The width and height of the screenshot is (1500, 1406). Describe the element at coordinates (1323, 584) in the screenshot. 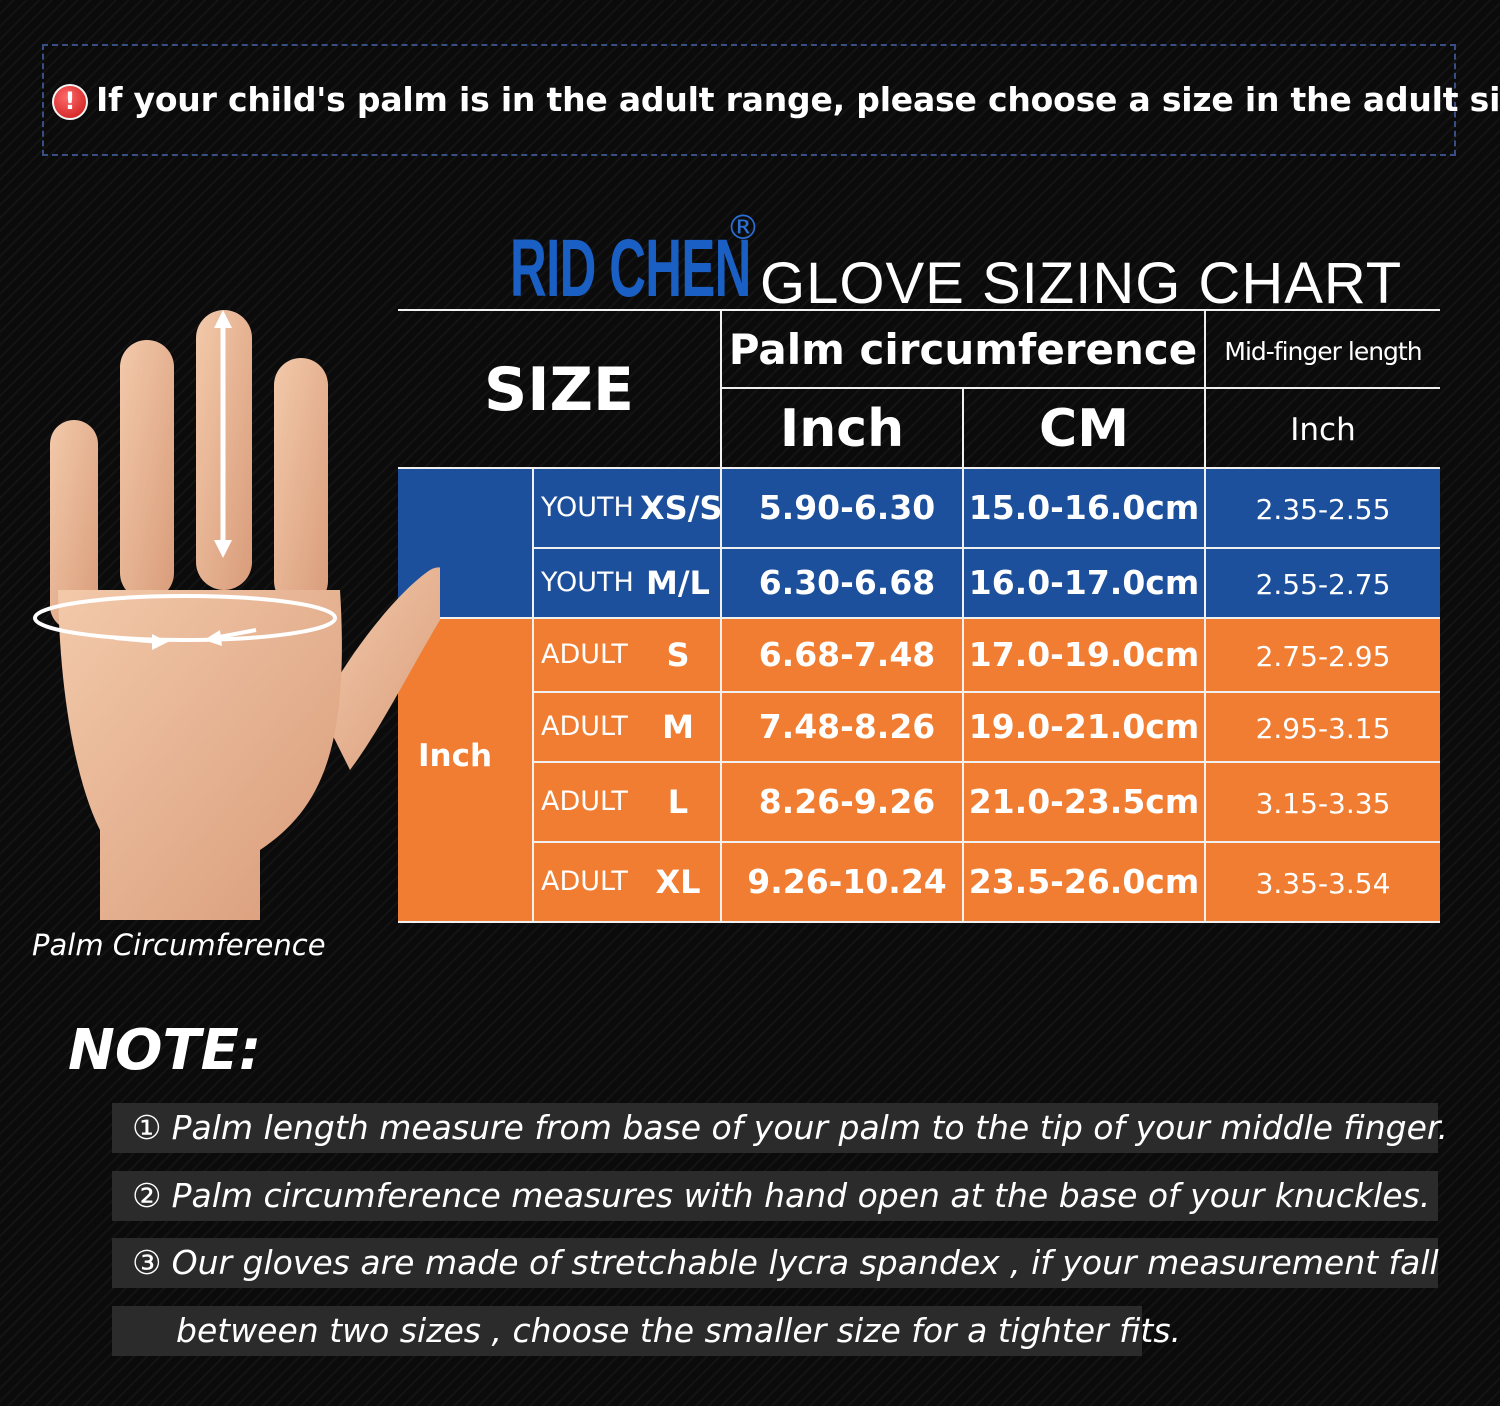

I see `finger-inch-value: 2.55-2.75` at that location.